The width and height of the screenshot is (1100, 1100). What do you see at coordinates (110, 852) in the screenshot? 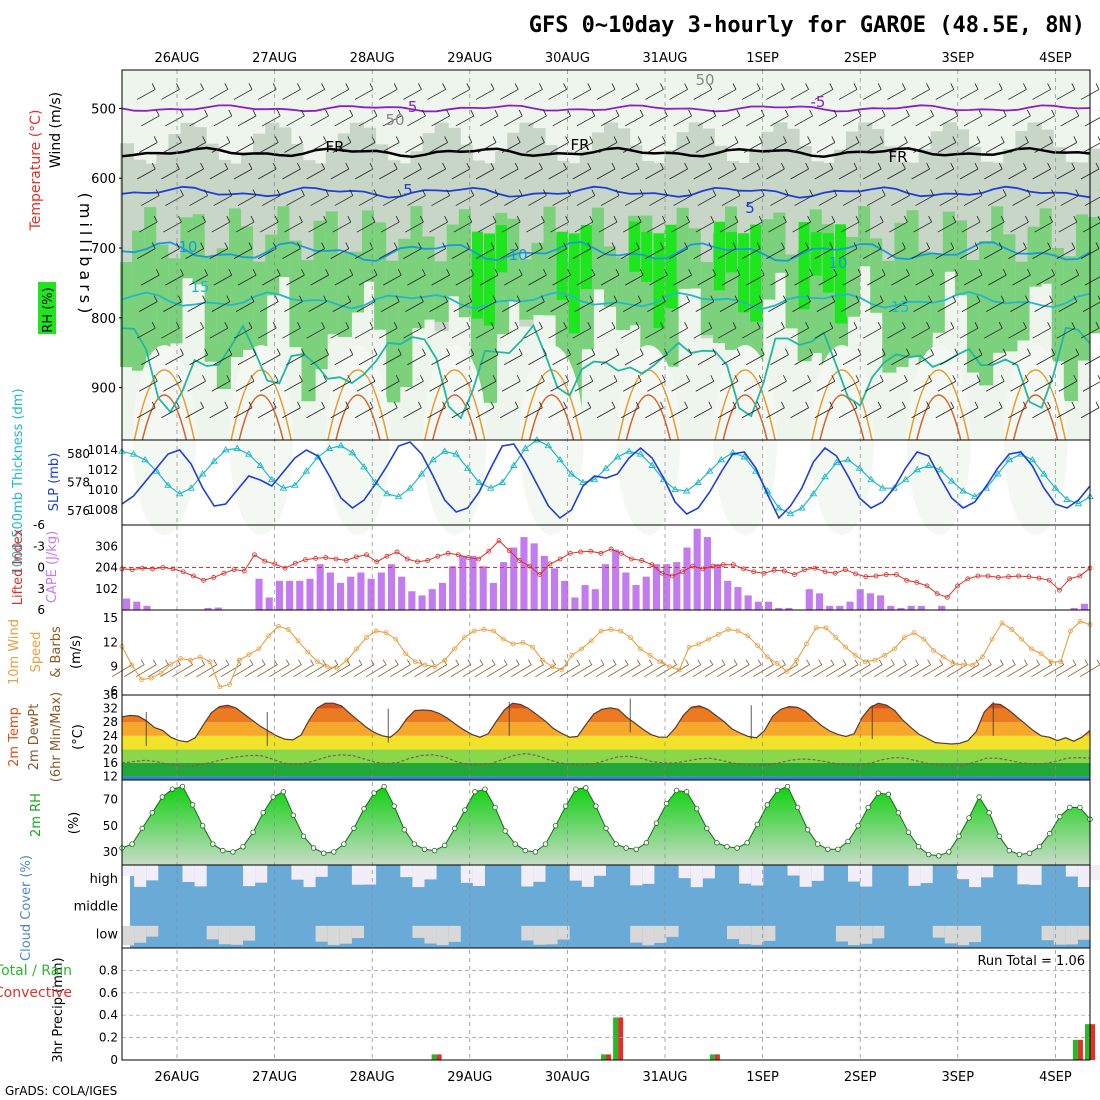
I see `rh-tick: 30` at bounding box center [110, 852].